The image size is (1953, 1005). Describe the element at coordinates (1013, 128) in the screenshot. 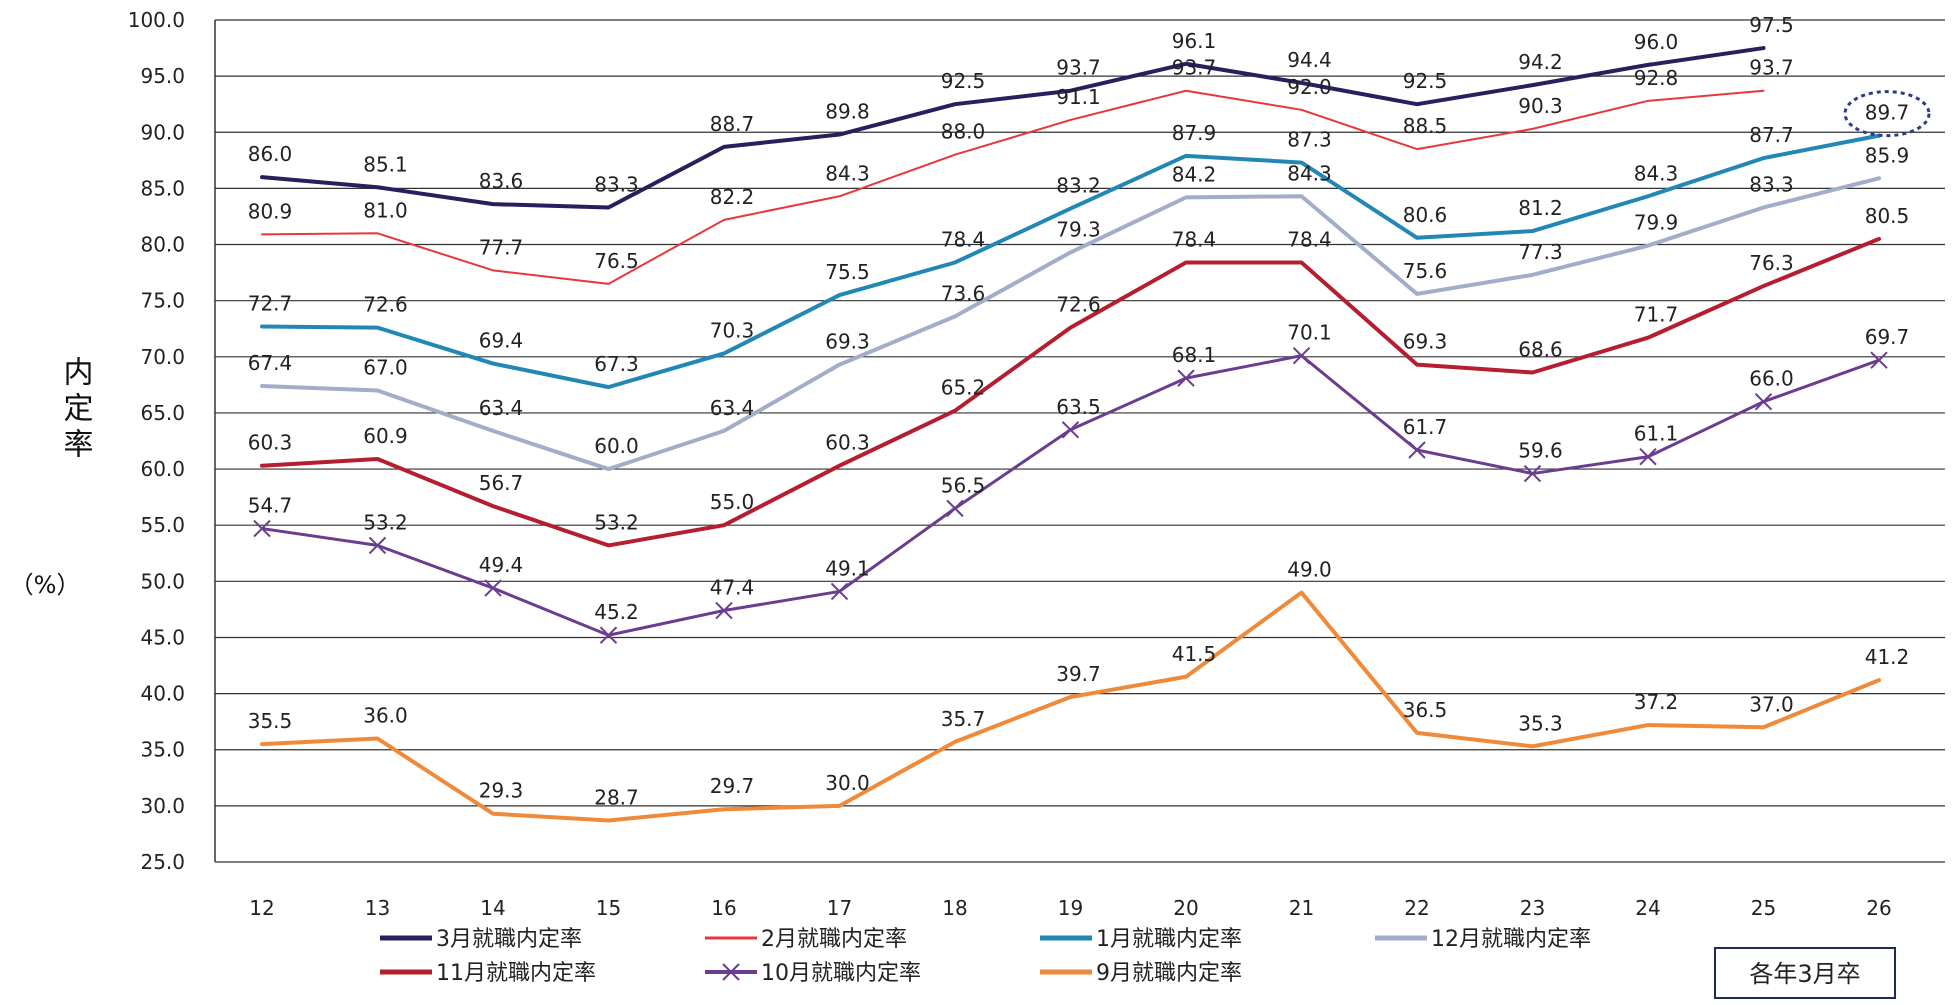

I see `series-line` at that location.